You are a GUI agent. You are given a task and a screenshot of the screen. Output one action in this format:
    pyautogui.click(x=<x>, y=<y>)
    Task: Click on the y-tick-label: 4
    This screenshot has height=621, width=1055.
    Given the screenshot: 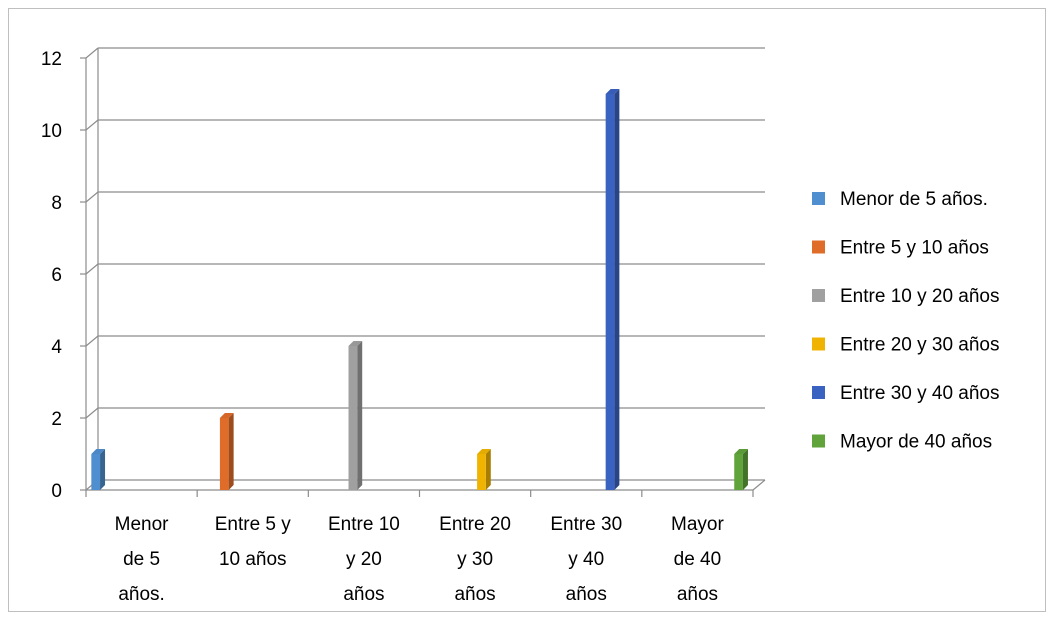 What is the action you would take?
    pyautogui.click(x=56, y=347)
    